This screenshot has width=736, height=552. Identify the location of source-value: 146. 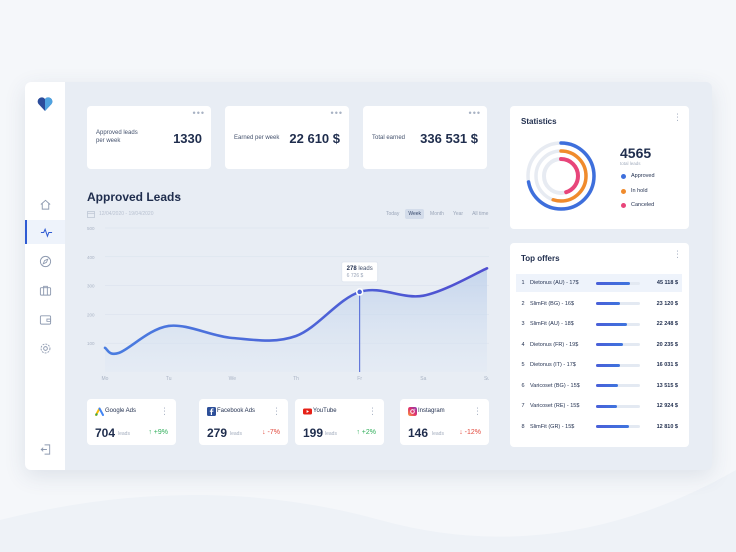
(418, 433).